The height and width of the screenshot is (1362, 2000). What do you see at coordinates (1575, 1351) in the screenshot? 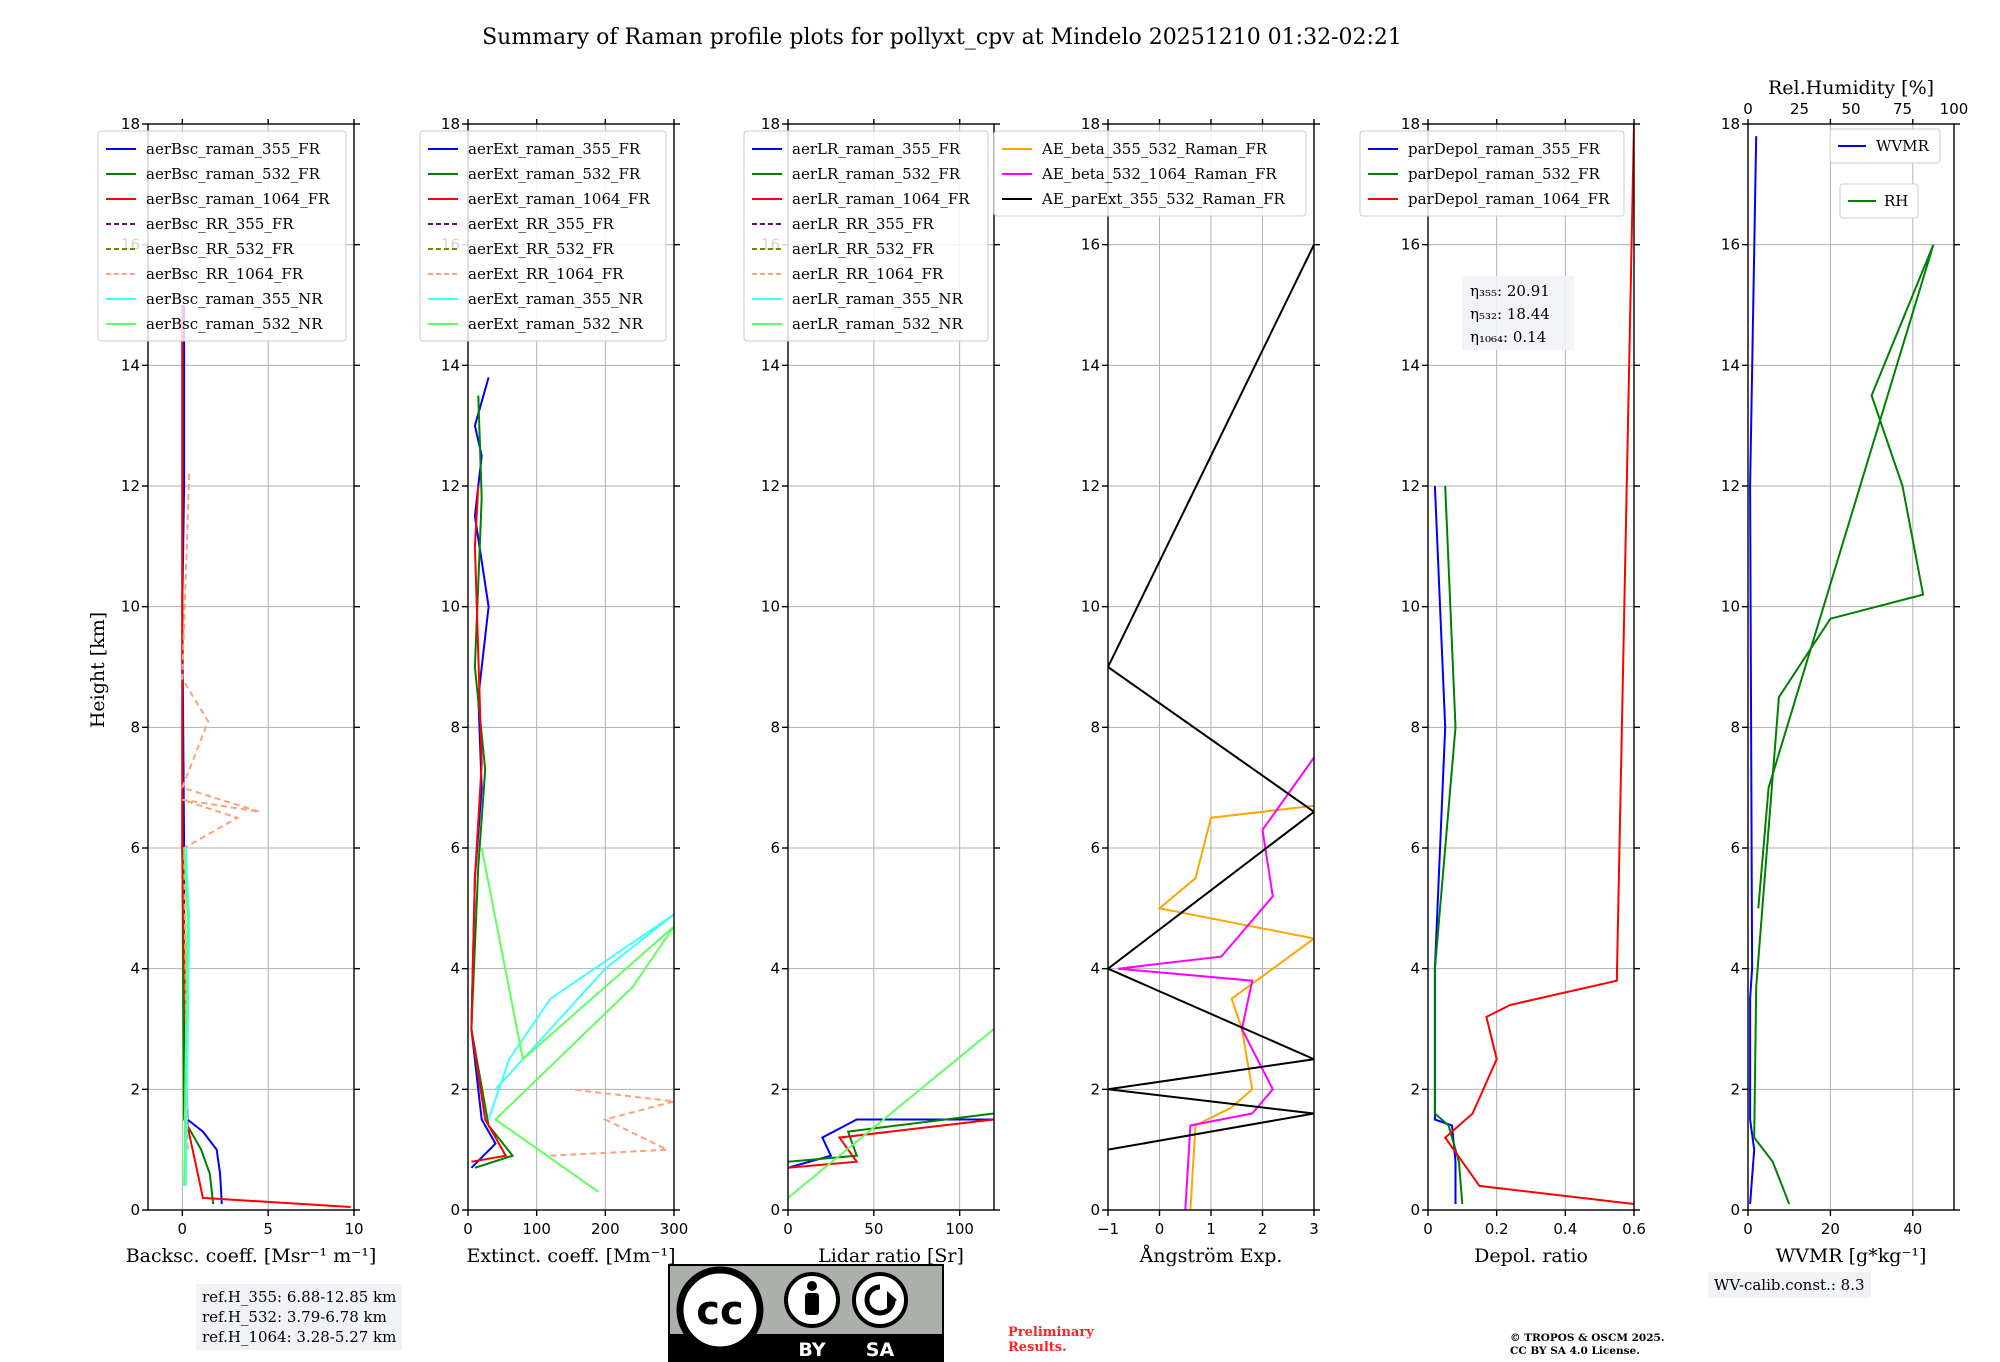
I see `copyright-line-2: CC BY SA 4.0 License.` at bounding box center [1575, 1351].